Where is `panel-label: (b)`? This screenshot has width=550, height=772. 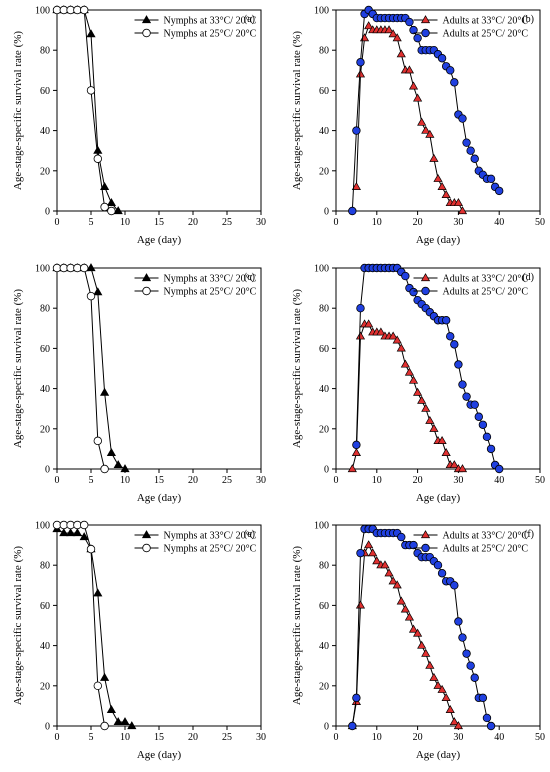 panel-label: (b) is located at coordinates (528, 19).